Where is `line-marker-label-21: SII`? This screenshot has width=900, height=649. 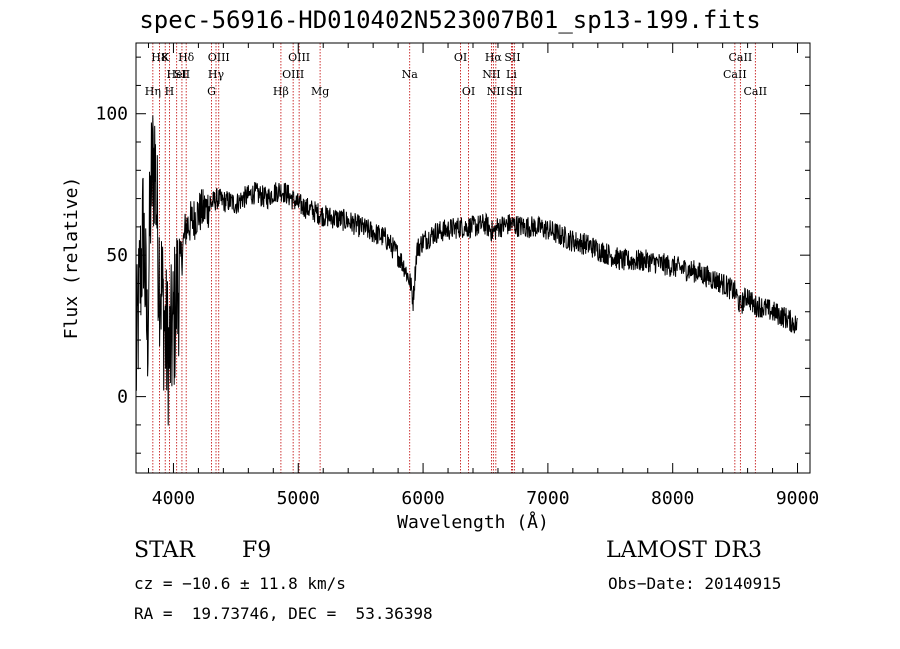 line-marker-label-21: SII is located at coordinates (512, 57).